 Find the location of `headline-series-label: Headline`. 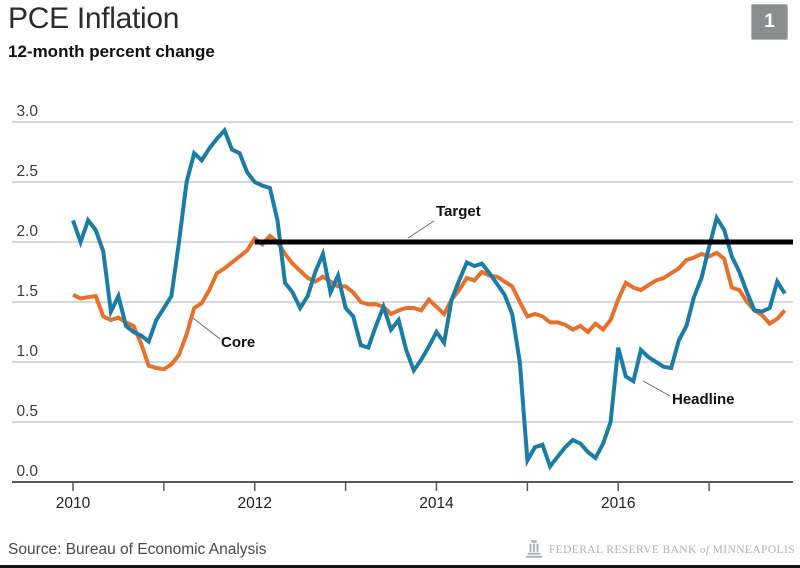

headline-series-label: Headline is located at coordinates (703, 399).